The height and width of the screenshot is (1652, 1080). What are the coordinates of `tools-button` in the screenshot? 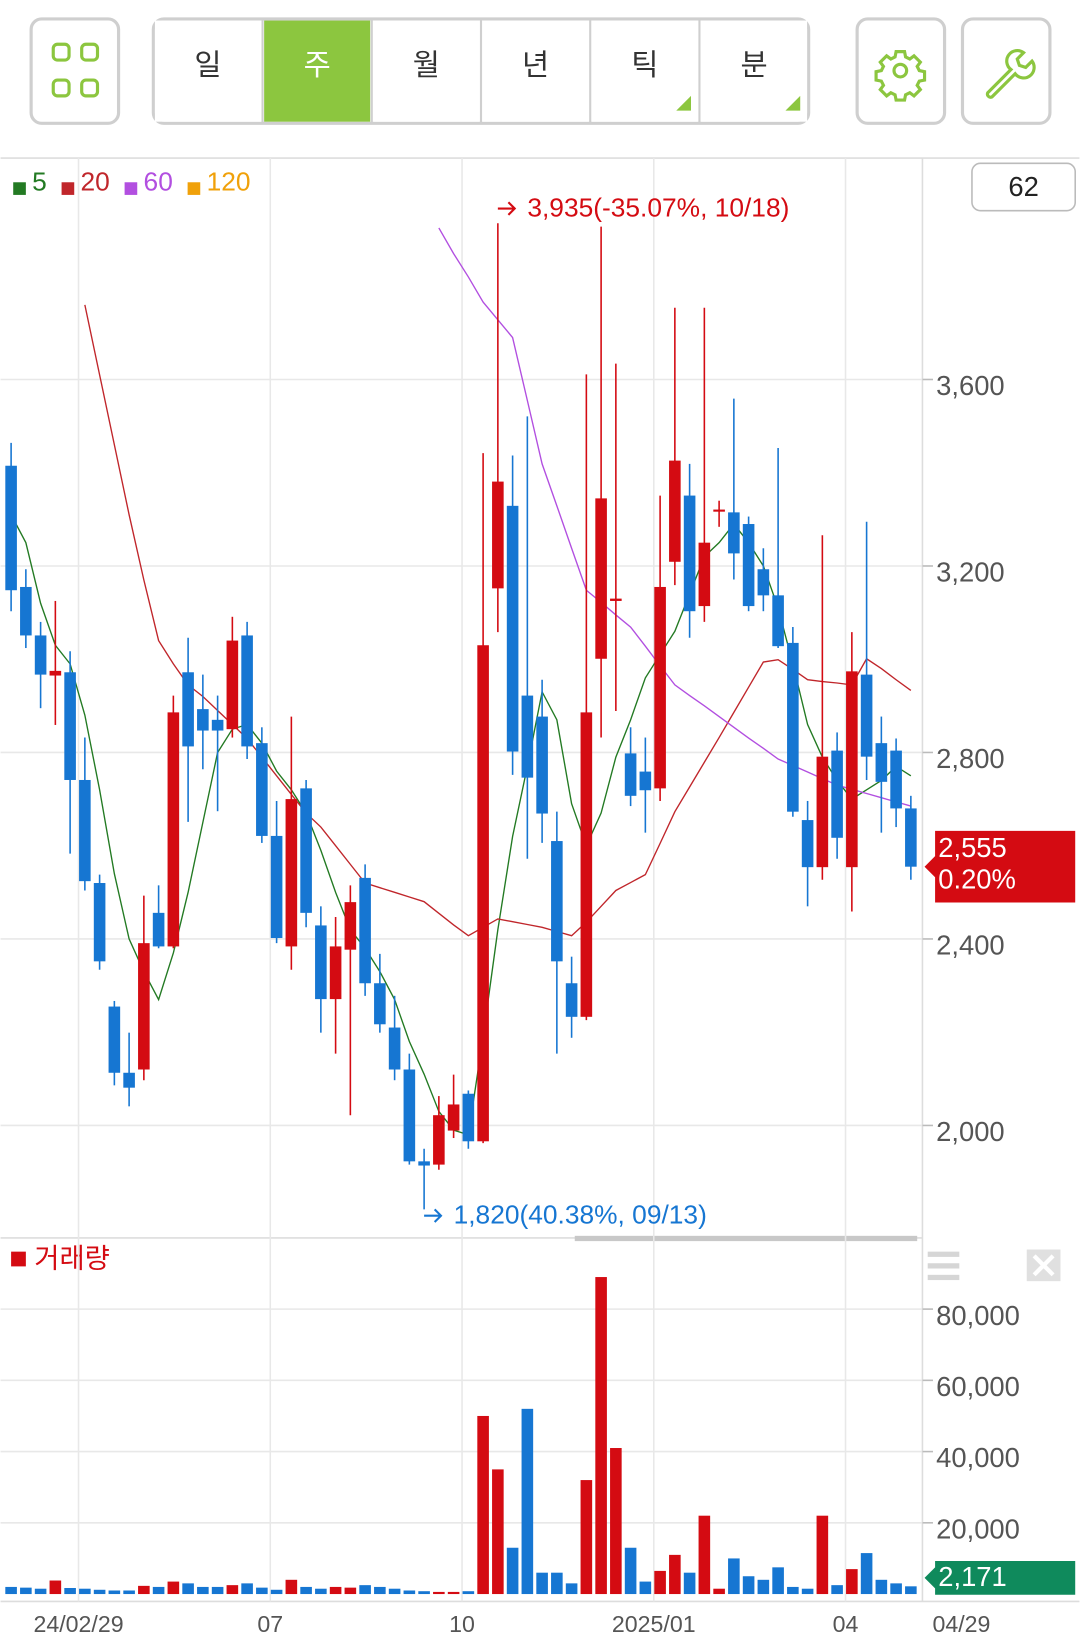 It's located at (1006, 71).